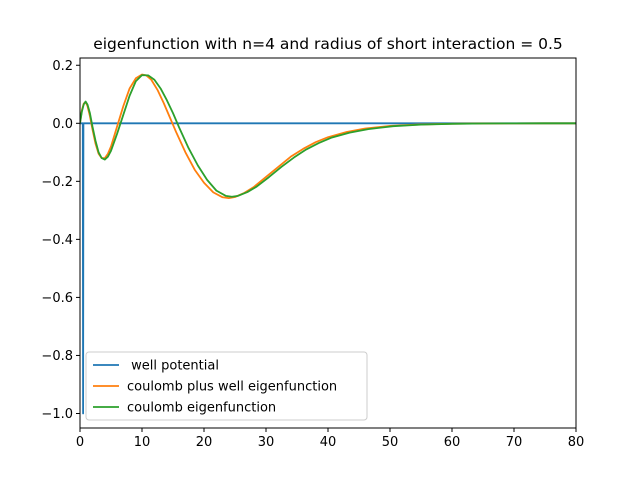  I want to click on legend-box, so click(226, 386).